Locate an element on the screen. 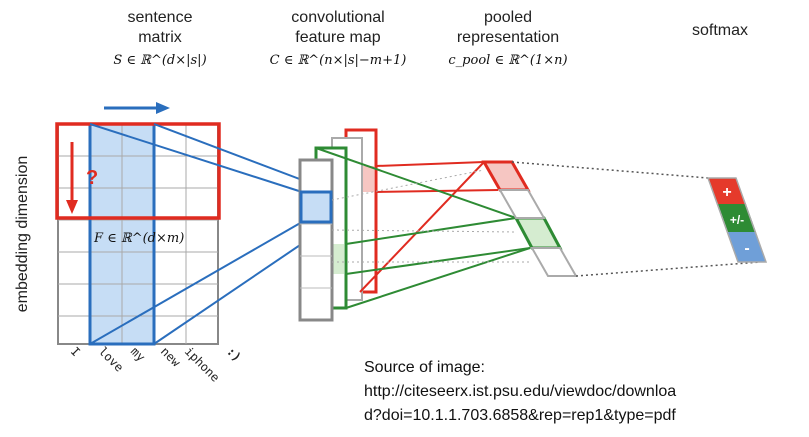 The height and width of the screenshot is (437, 809). header-pooled-representation: pooled representation c_pool ∈ ℝ^(1×n) is located at coordinates (508, 39).